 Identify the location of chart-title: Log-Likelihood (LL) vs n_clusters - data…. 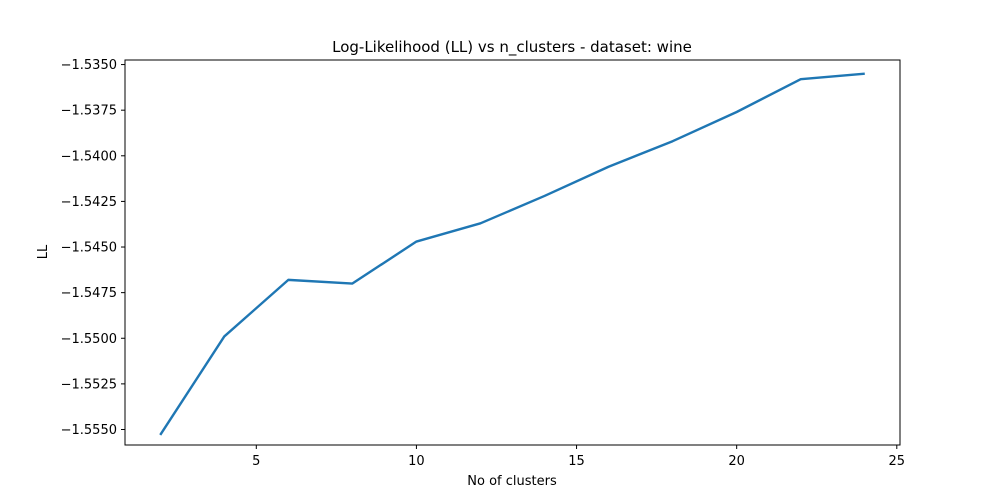
(512, 47).